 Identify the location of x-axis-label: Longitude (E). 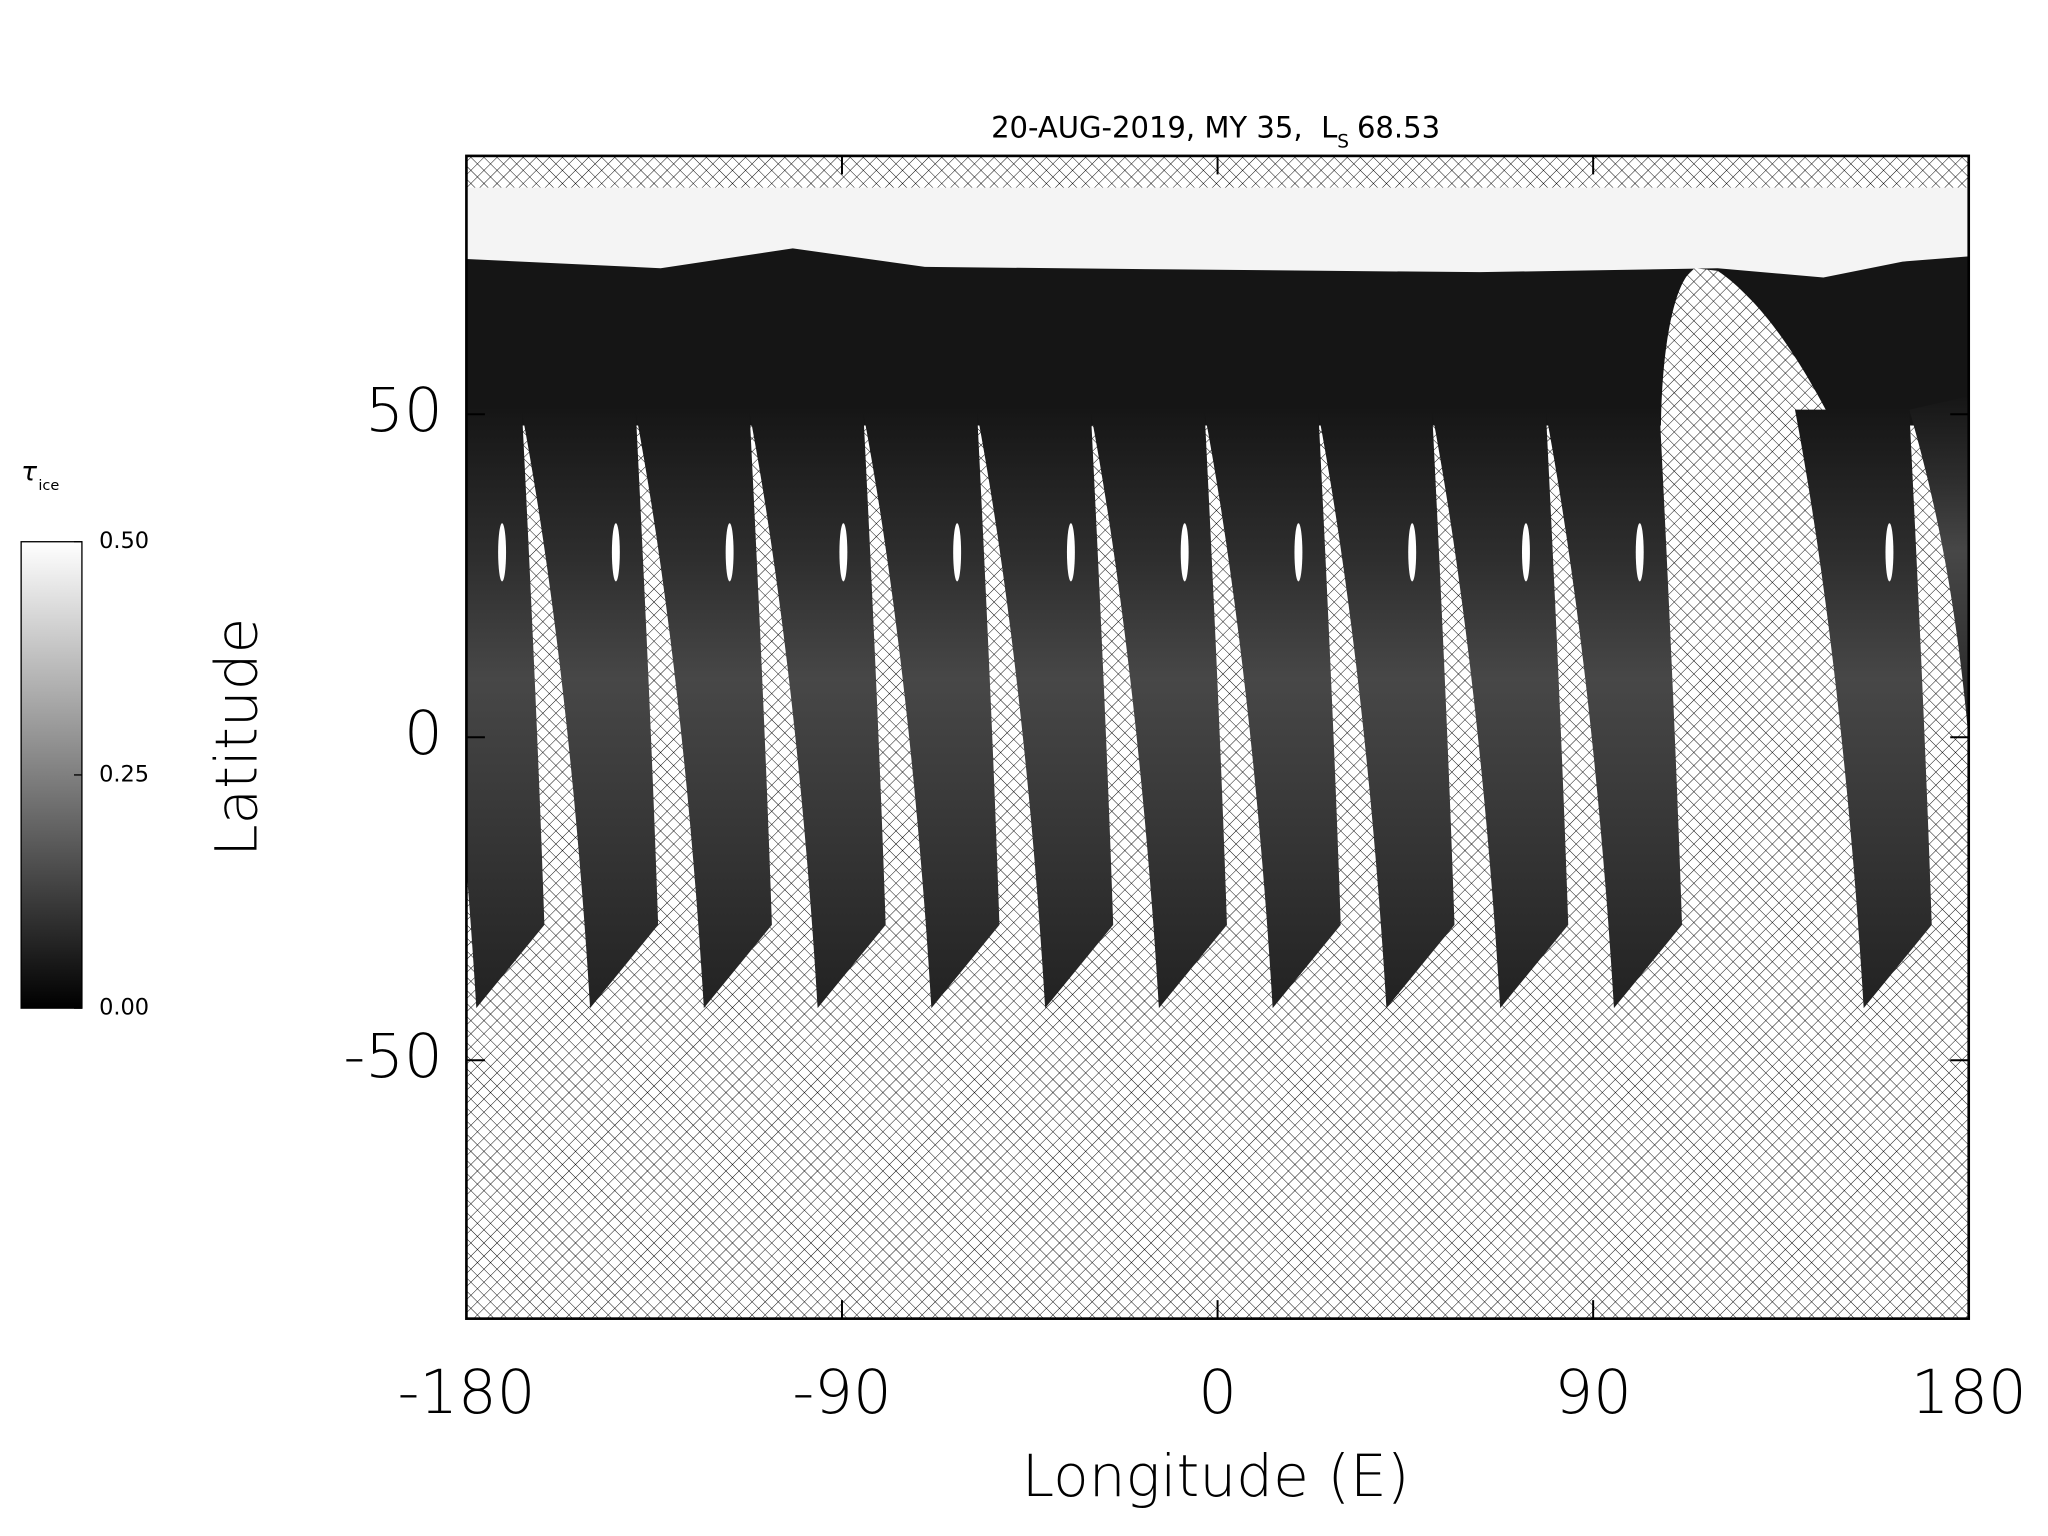
(1216, 1476).